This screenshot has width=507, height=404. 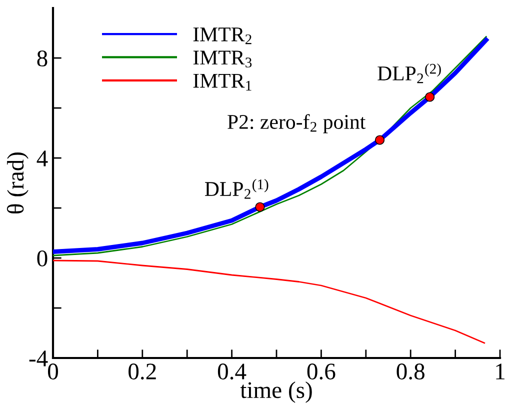 What do you see at coordinates (232, 372) in the screenshot?
I see `x-tick-label: 0.4` at bounding box center [232, 372].